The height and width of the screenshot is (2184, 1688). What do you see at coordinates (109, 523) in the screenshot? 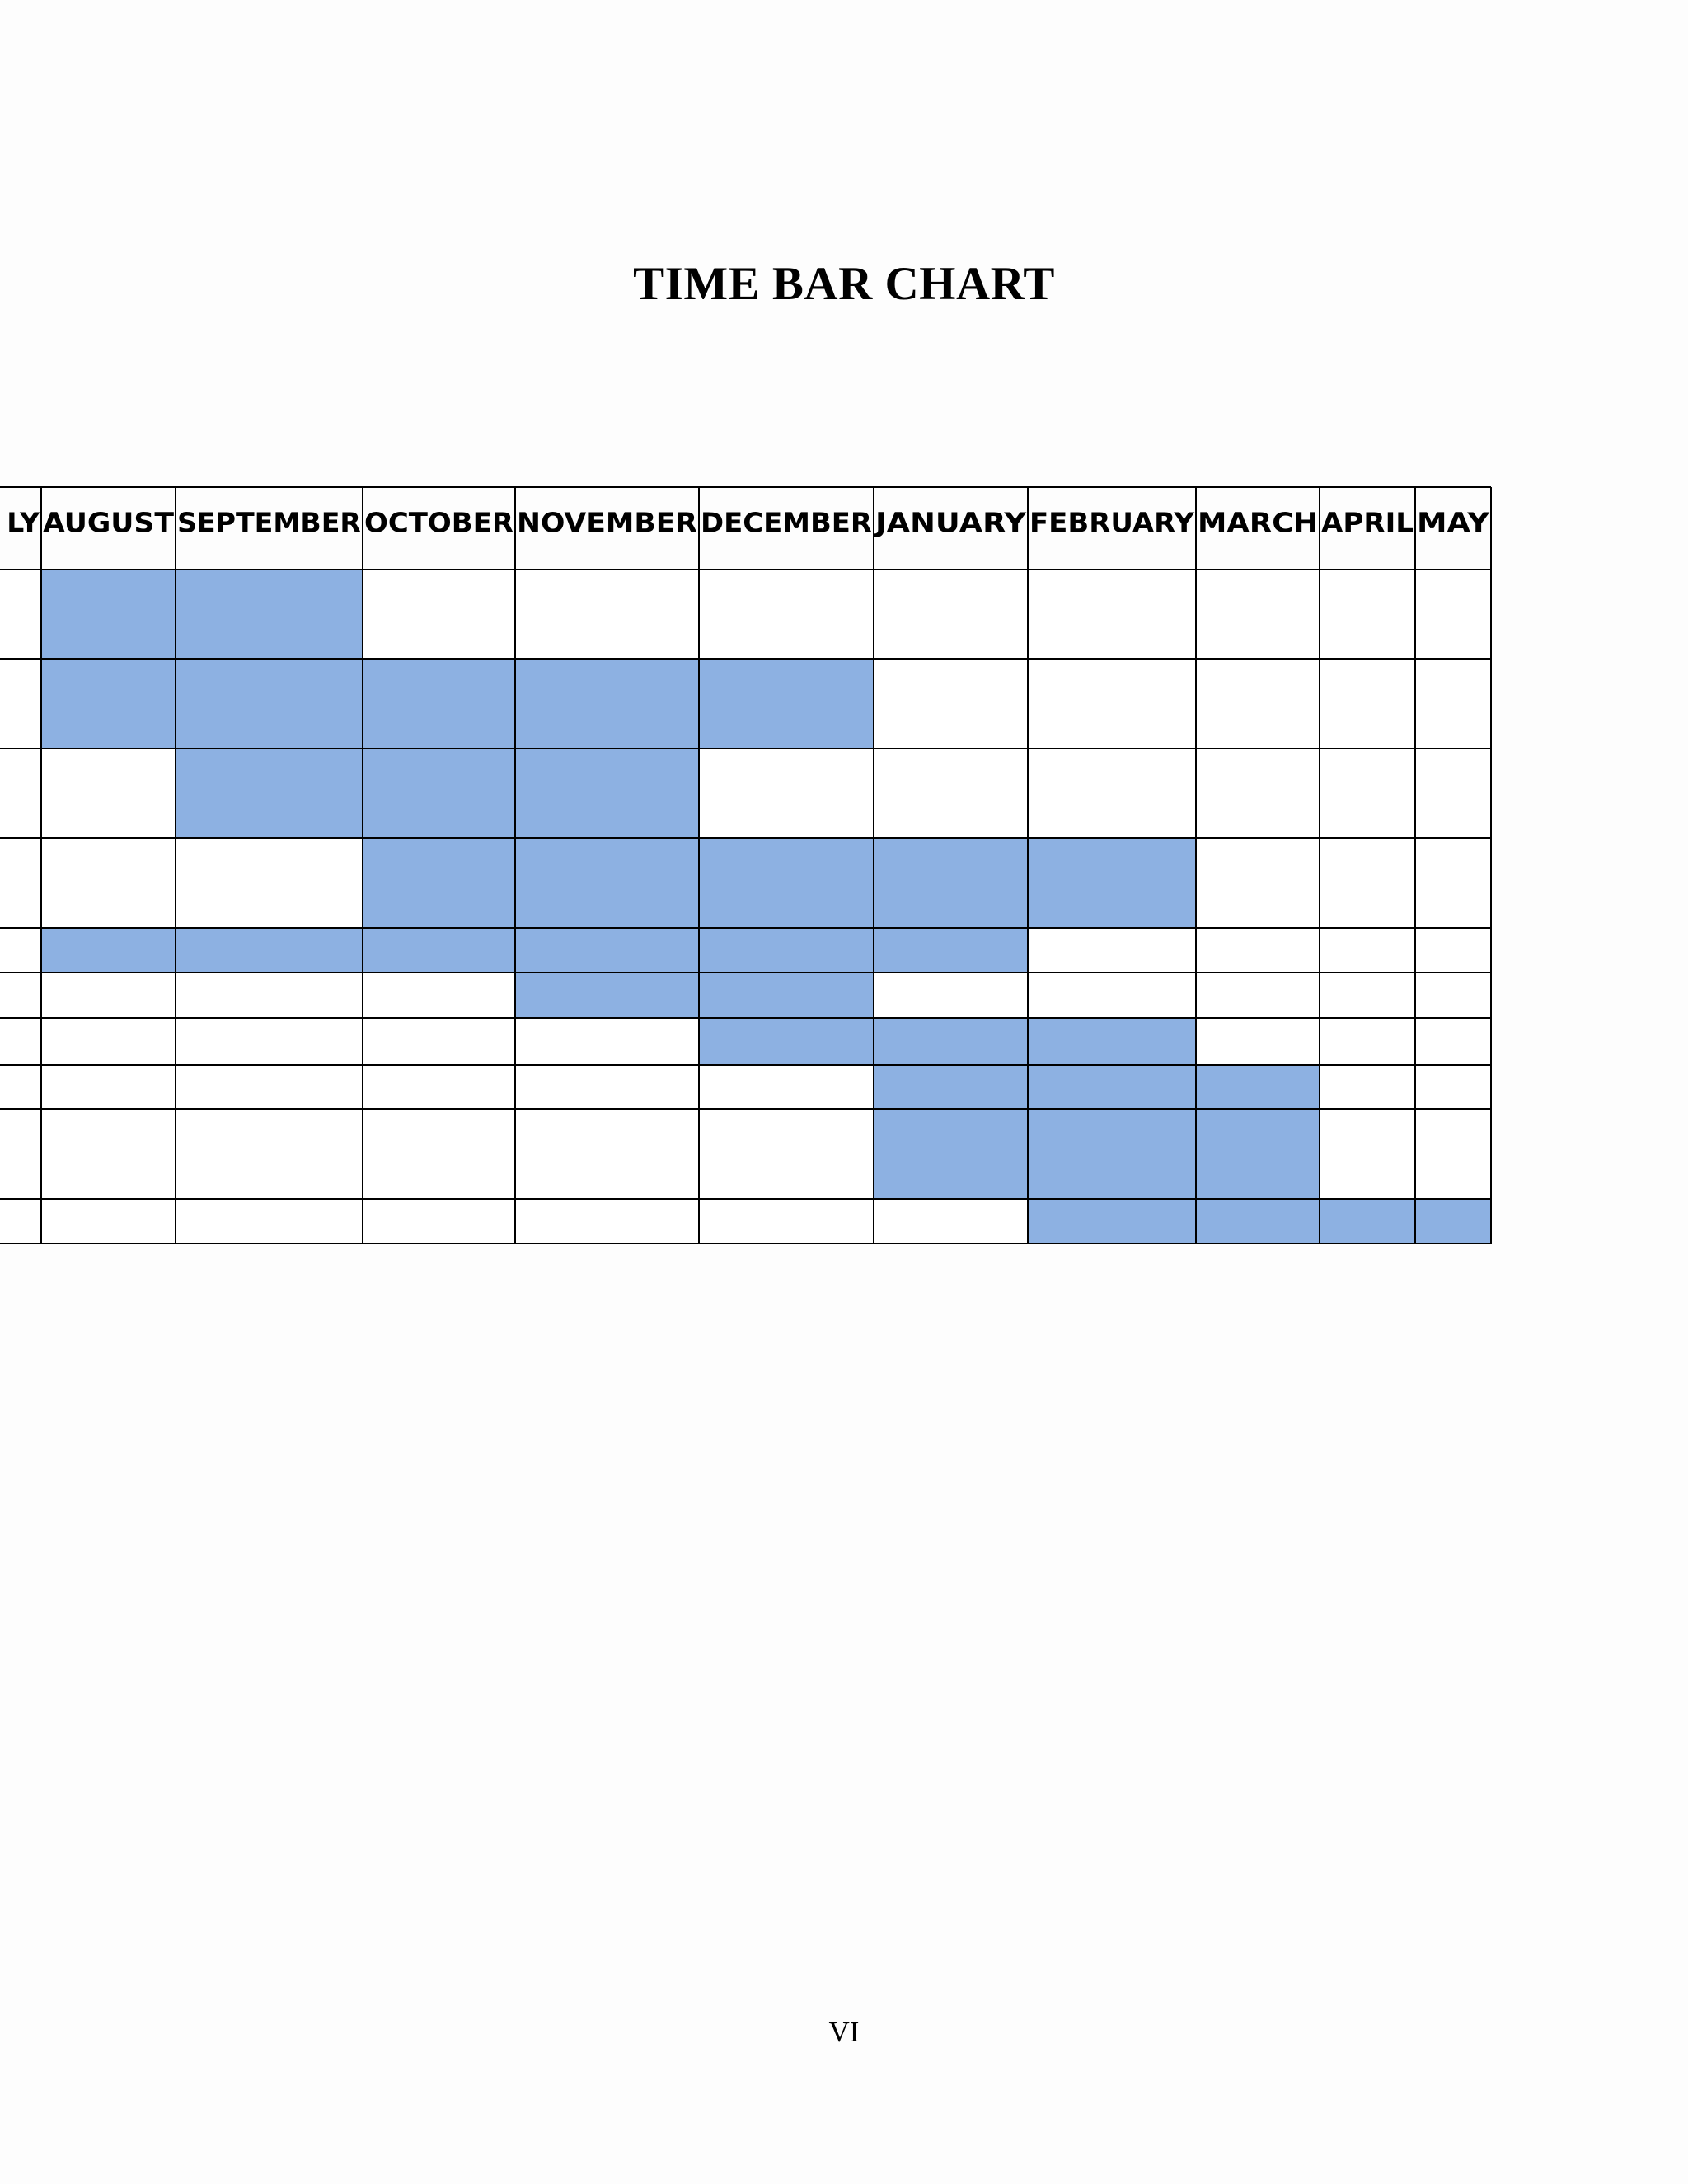
I see `month-header-august: AUGUST` at bounding box center [109, 523].